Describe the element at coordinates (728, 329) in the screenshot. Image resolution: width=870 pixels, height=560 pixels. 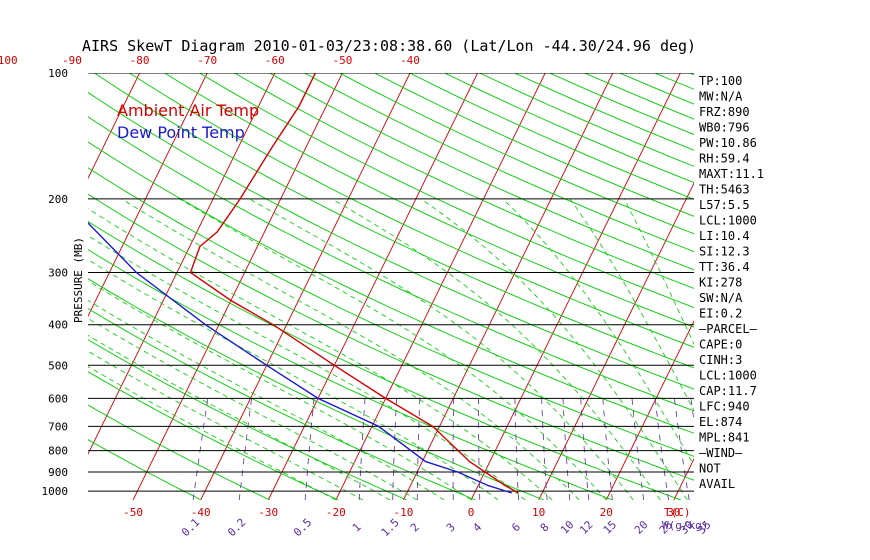
I see `index-panel-entry: —PARCEL—` at that location.